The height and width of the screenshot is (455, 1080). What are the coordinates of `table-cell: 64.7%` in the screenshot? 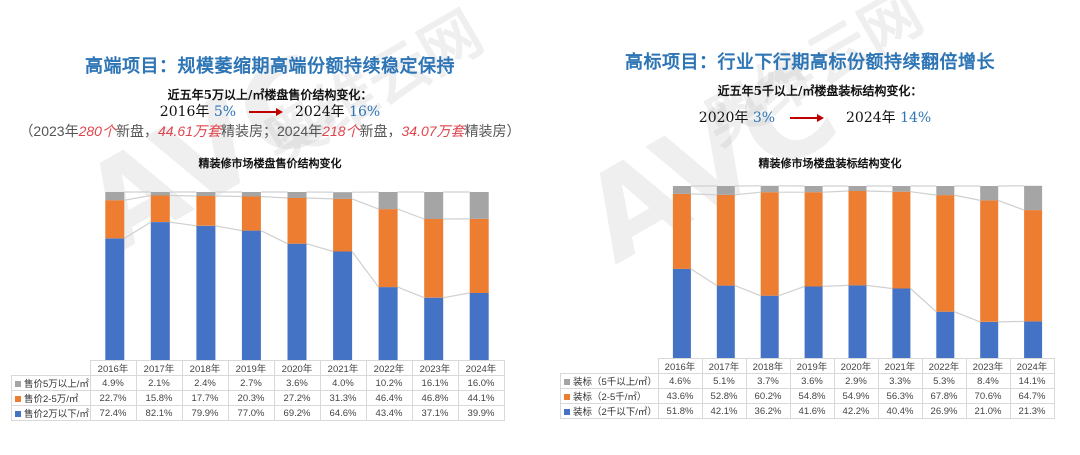 It's located at (1032, 396).